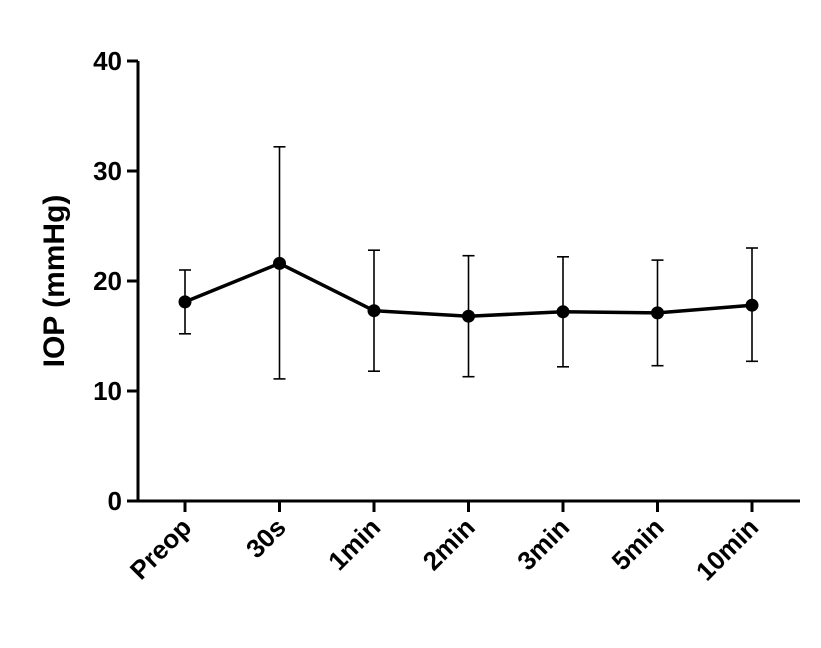 The image size is (821, 648). I want to click on y-tick-label: 10, so click(107, 391).